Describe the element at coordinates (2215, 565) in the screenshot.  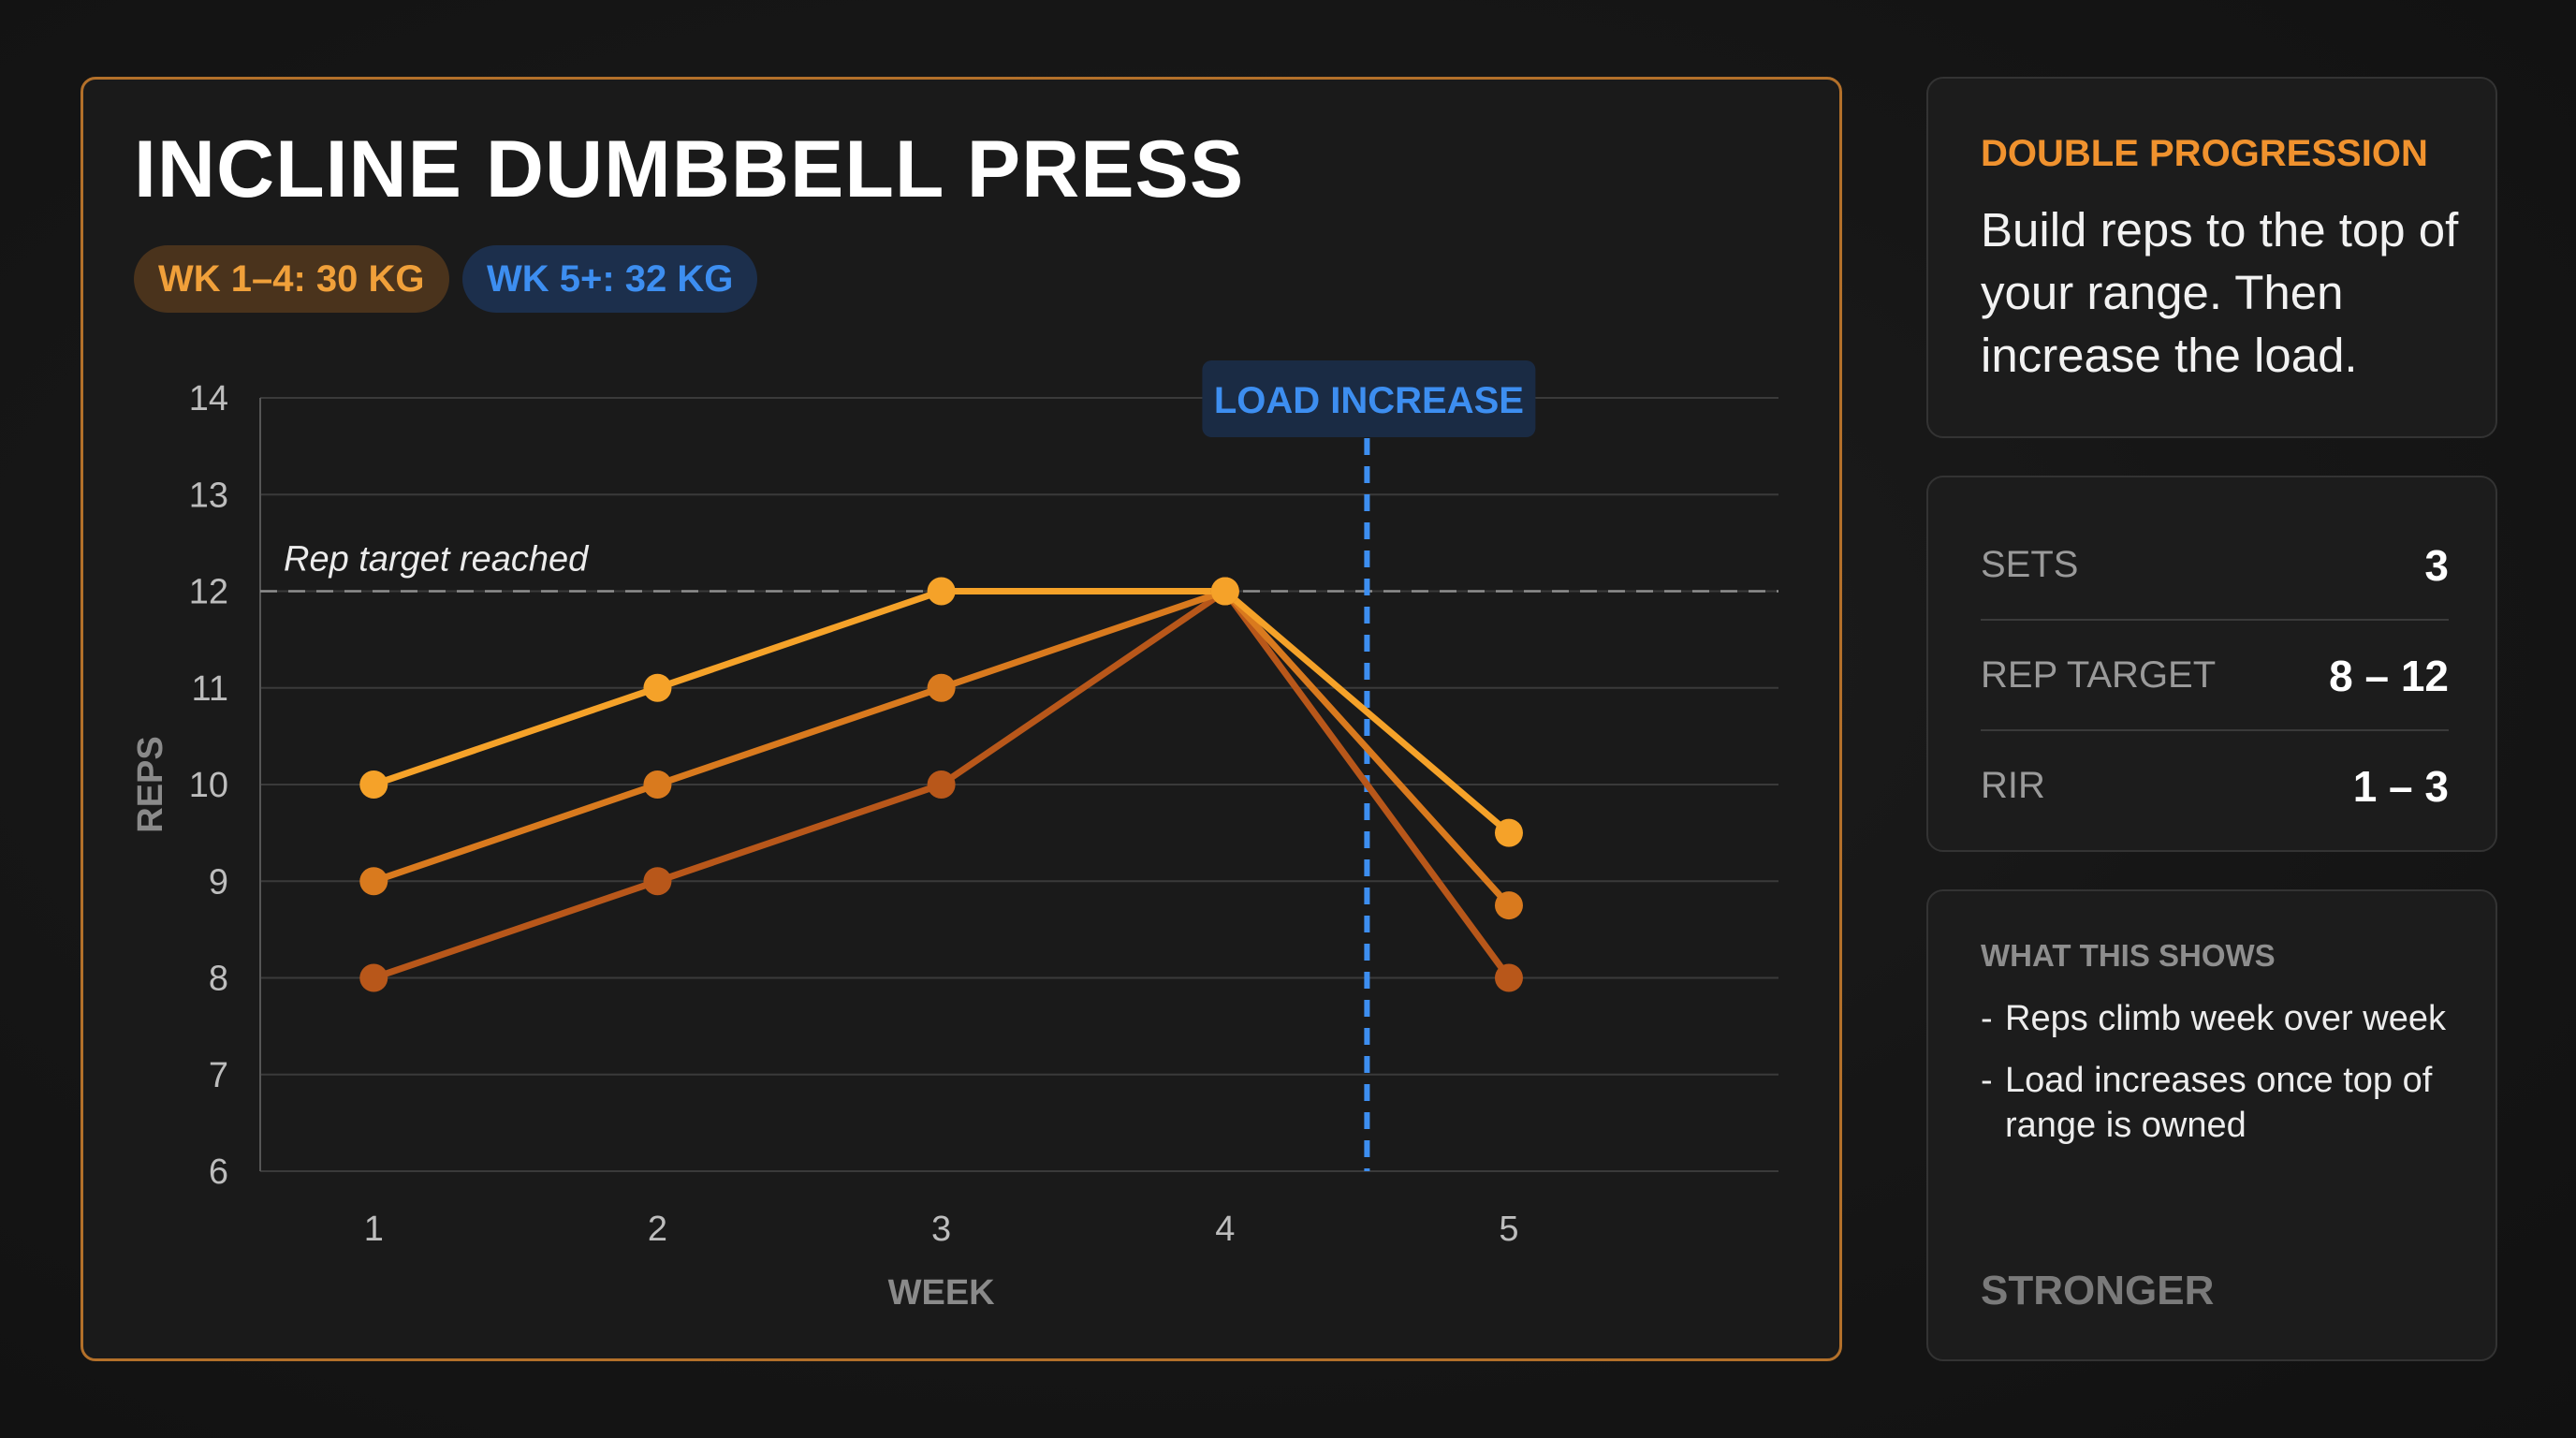
I see `stat-row-sets: SETS 3` at that location.